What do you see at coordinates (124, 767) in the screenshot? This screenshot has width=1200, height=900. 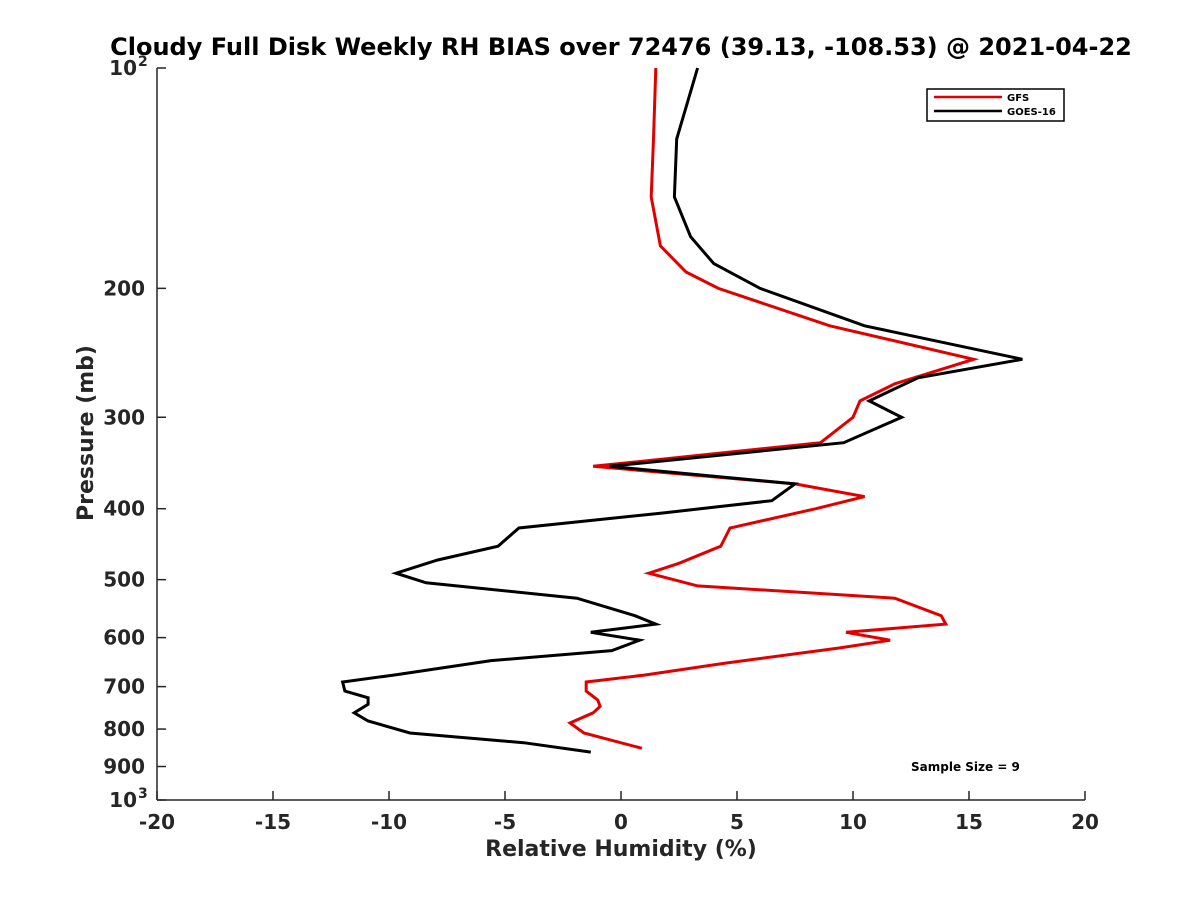 I see `y-tick-label: 900` at bounding box center [124, 767].